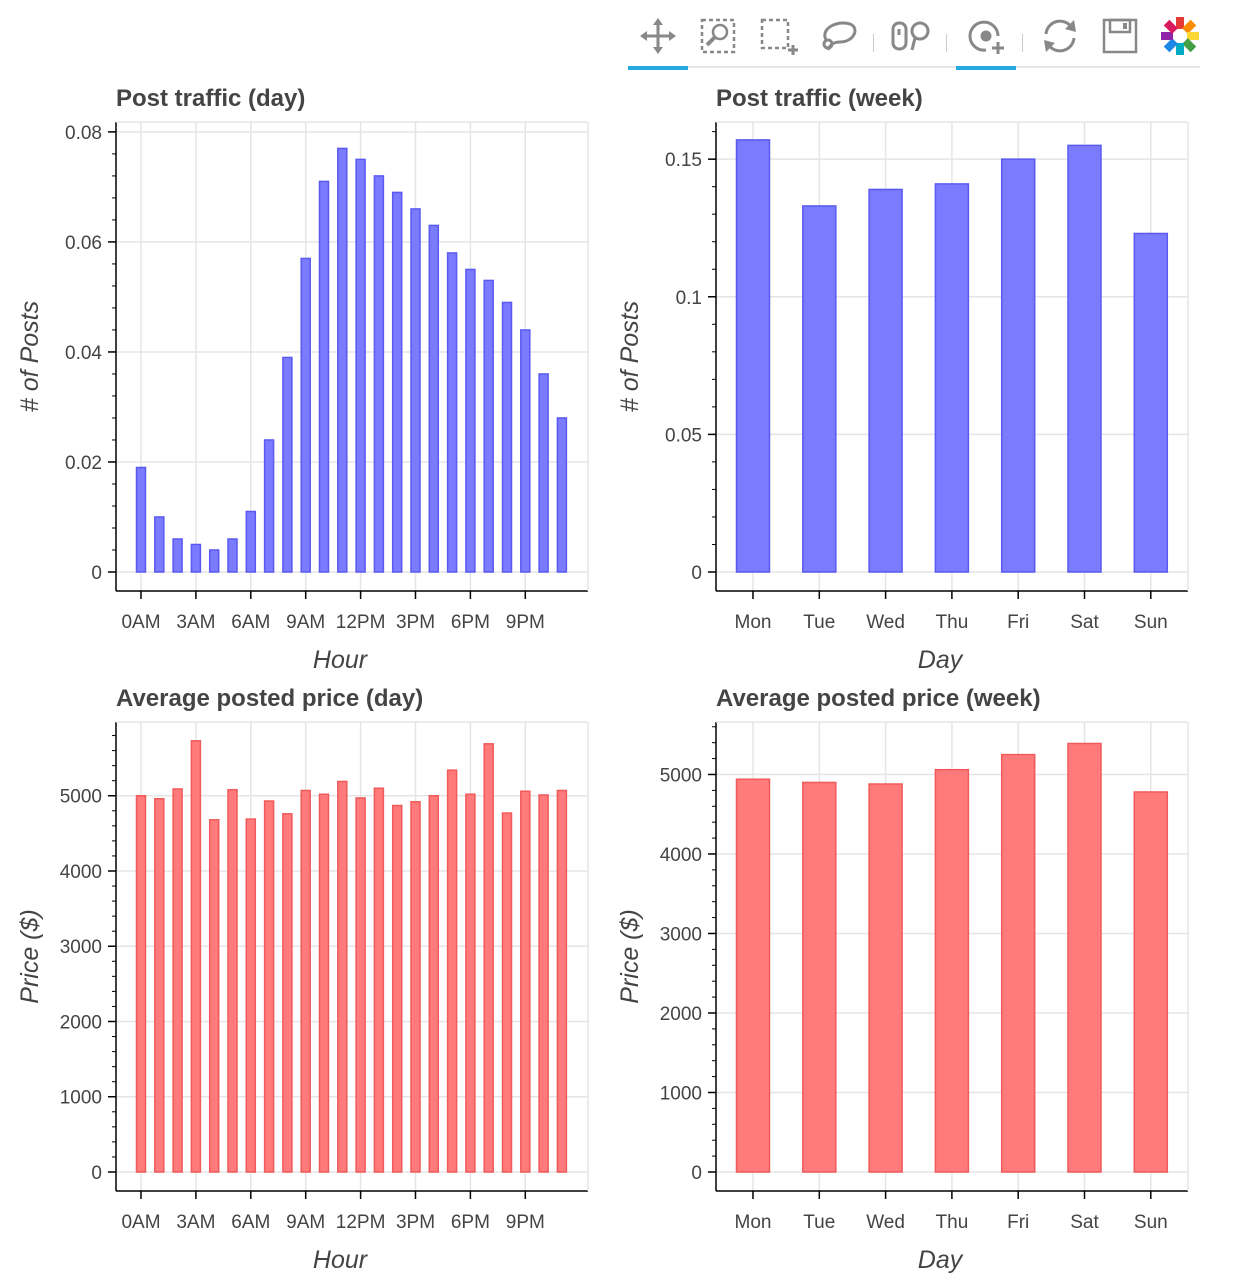 This screenshot has height=1274, width=1240. Describe the element at coordinates (361, 1222) in the screenshot. I see `x-tick-label: 12PM` at that location.